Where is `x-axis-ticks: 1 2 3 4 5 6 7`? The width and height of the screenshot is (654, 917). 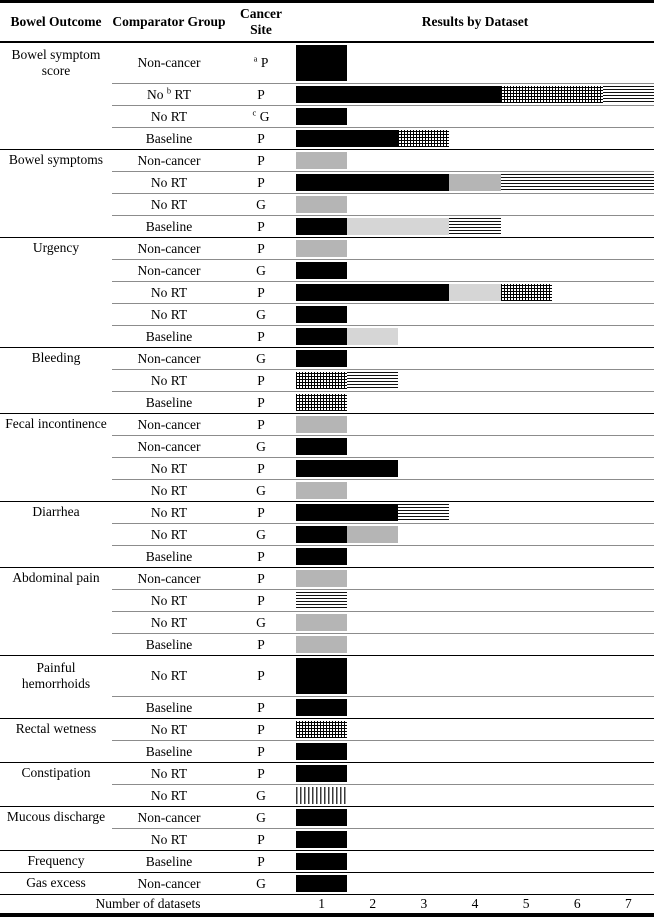
x-axis-ticks: 1 2 3 4 5 6 7 is located at coordinates (475, 904).